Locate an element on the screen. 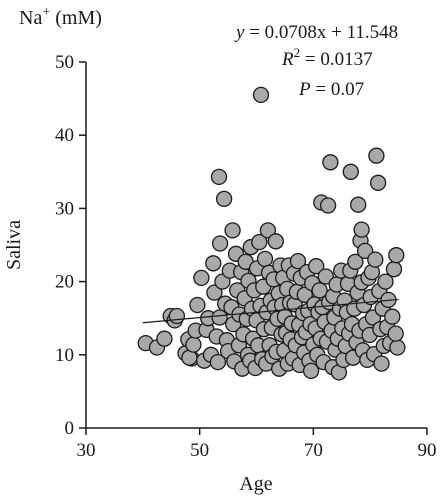 The height and width of the screenshot is (500, 445). y-tick-label: 0 is located at coordinates (70, 428).